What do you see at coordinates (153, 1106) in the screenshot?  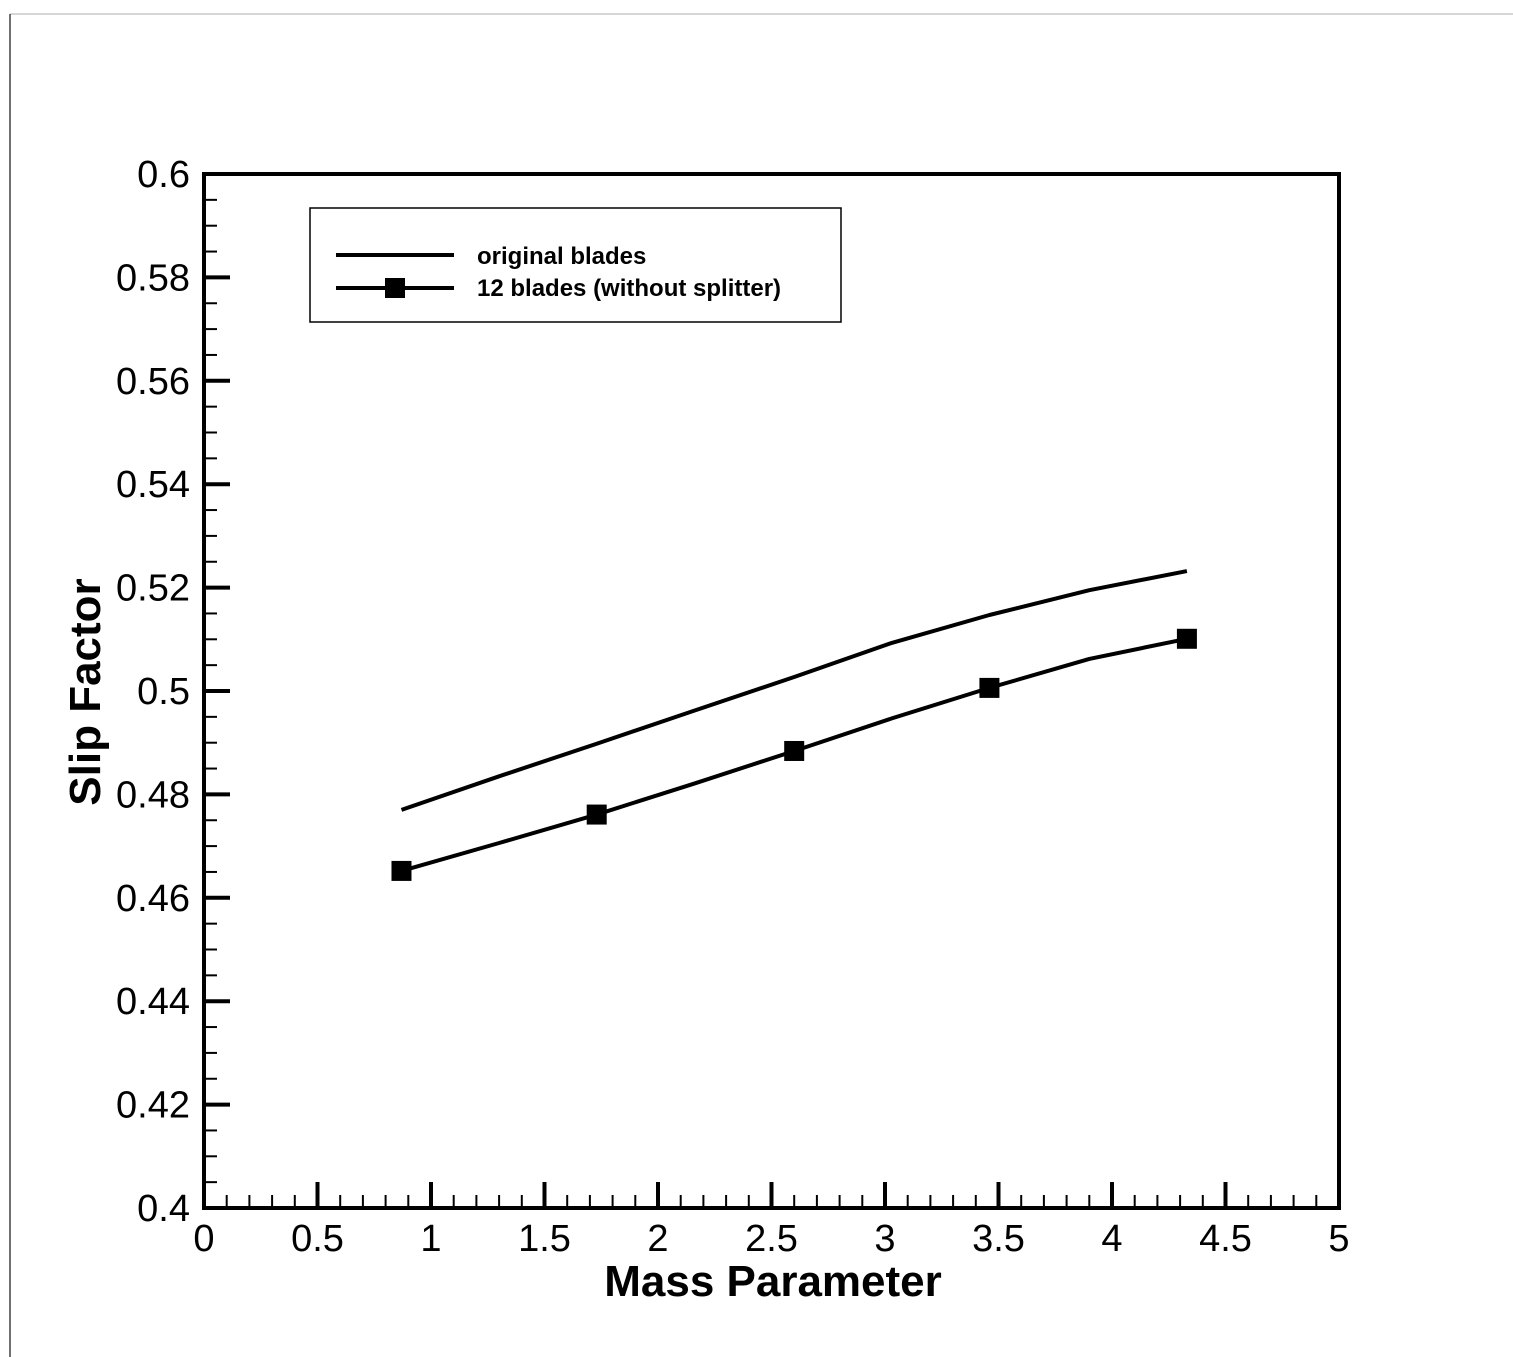 I see `y-tick-label: 0.42` at bounding box center [153, 1106].